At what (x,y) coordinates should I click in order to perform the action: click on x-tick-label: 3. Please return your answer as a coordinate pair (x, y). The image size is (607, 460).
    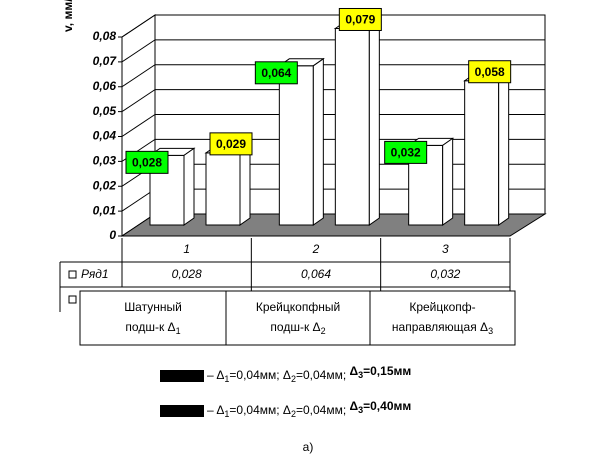
    Looking at the image, I should click on (445, 249).